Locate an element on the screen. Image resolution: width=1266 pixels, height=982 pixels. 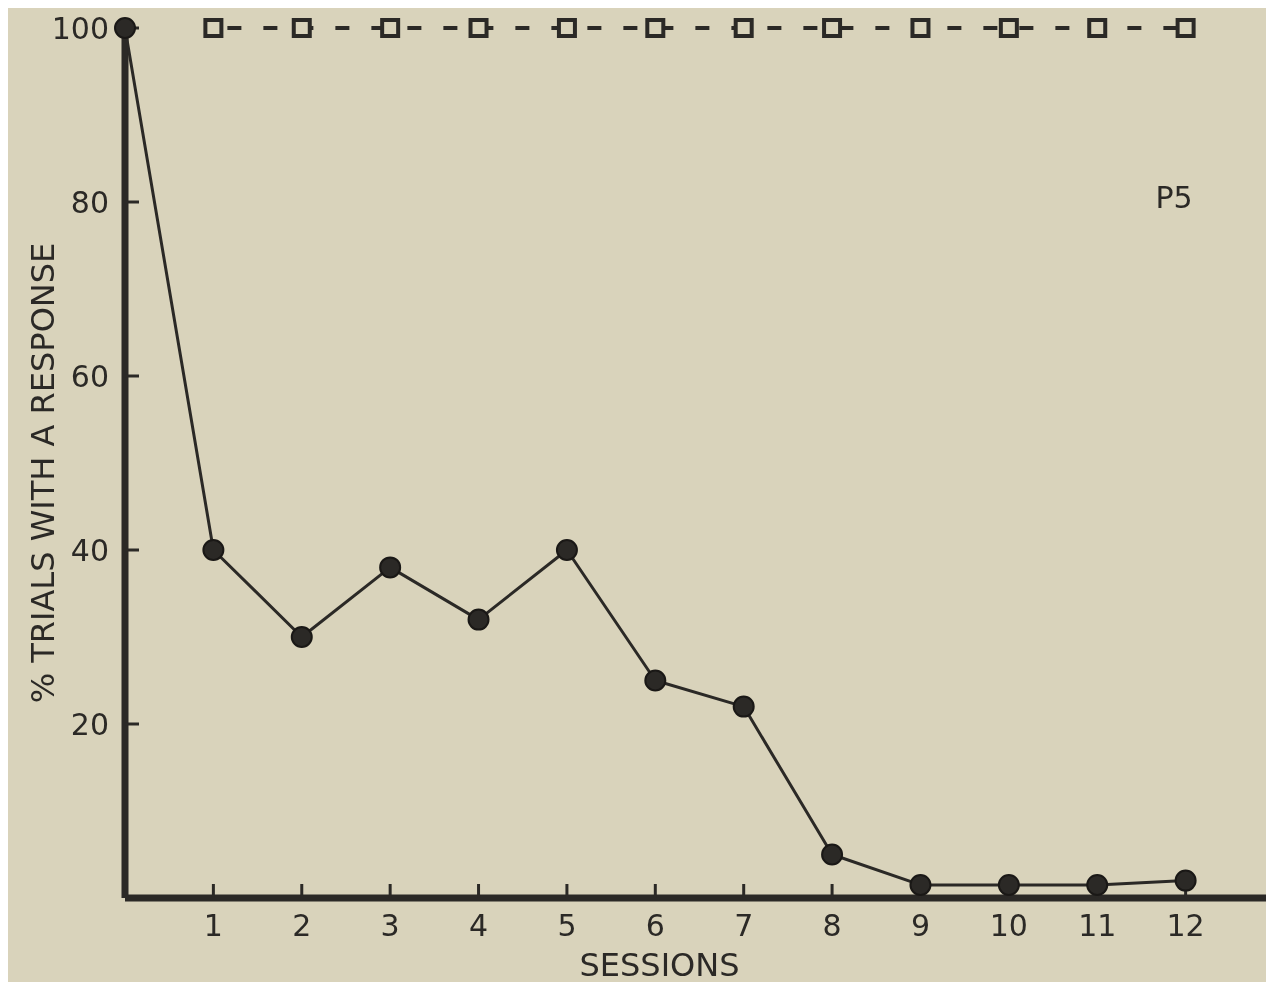
annotation: P5 is located at coordinates (1174, 197).